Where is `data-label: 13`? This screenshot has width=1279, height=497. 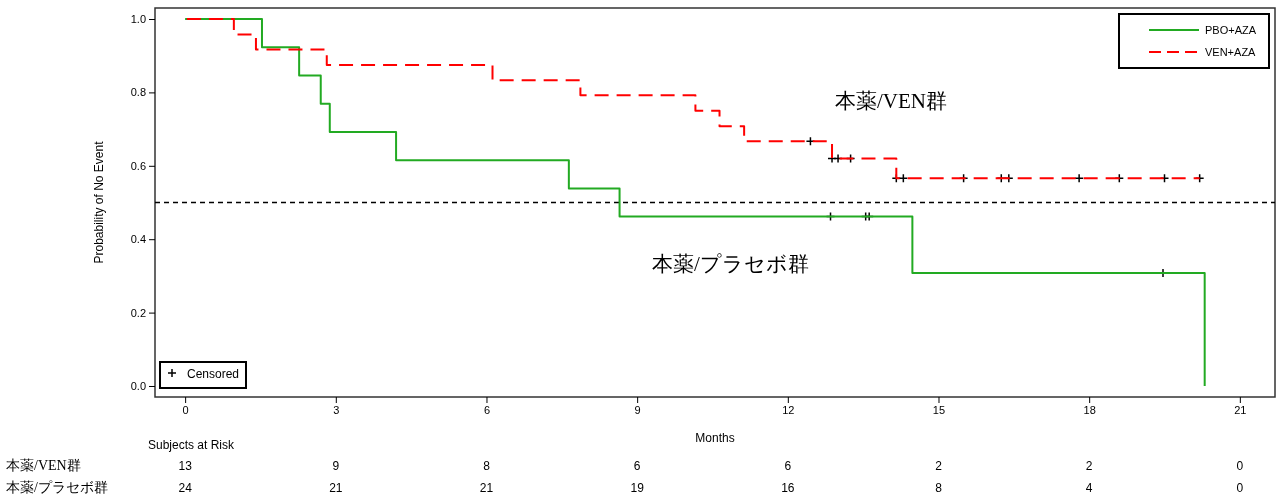 data-label: 13 is located at coordinates (185, 466).